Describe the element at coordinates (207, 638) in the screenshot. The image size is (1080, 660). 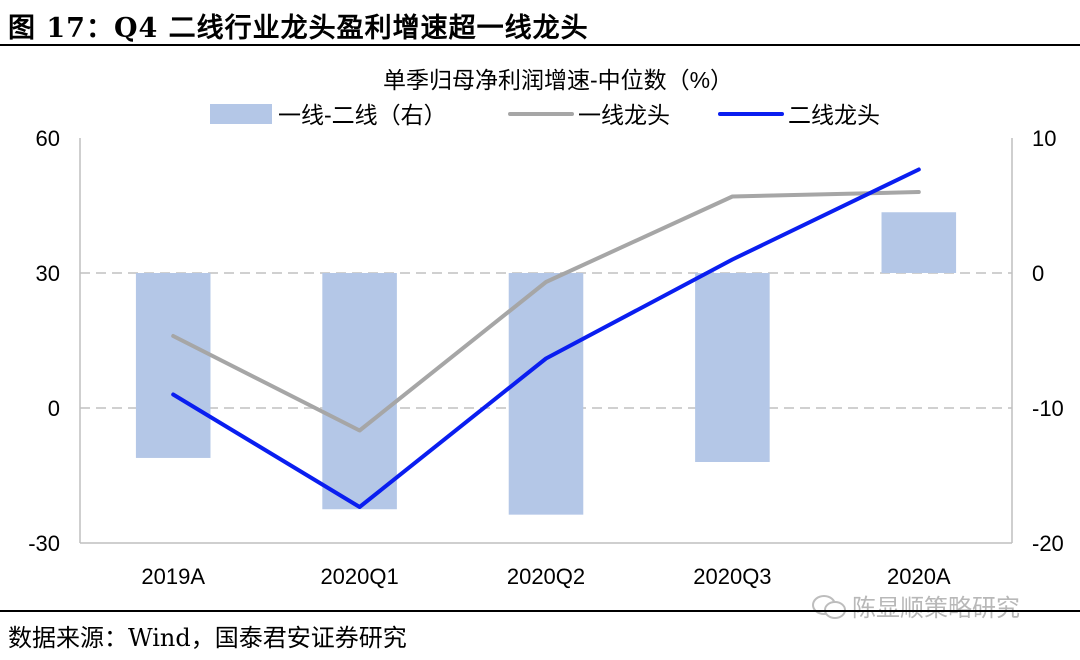
I see `source-note: 数据来源：Wind，国泰君安证券研究` at that location.